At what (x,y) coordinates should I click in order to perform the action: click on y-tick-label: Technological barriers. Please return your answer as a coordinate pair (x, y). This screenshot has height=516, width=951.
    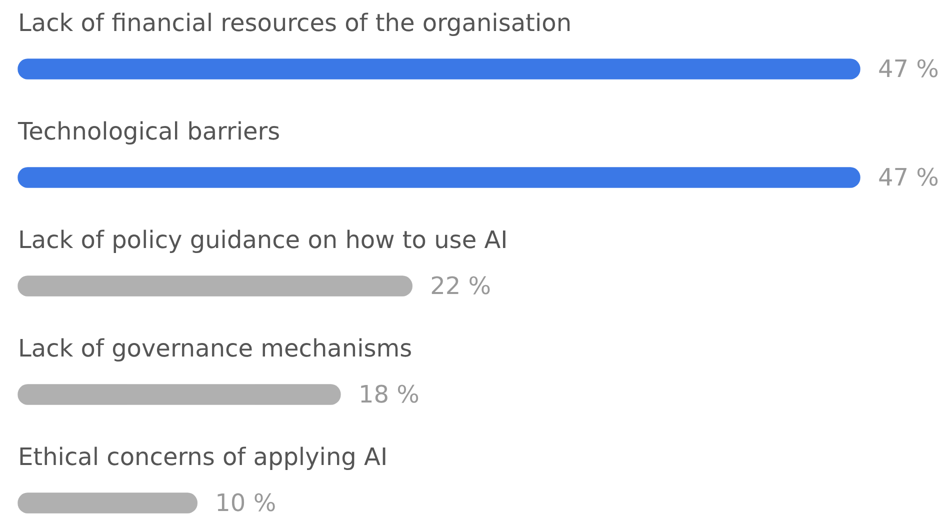
    Looking at the image, I should click on (148, 132).